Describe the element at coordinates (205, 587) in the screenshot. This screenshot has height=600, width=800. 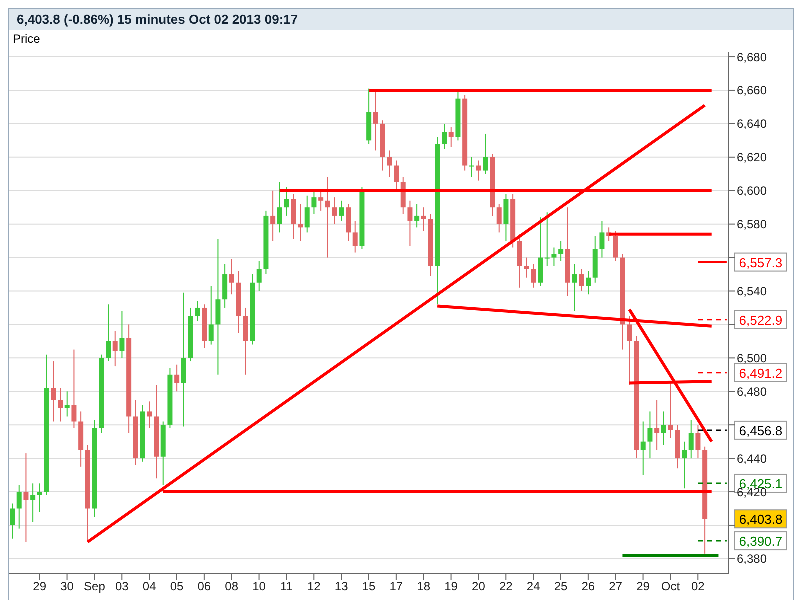
I see `x-tick-label: 06` at that location.